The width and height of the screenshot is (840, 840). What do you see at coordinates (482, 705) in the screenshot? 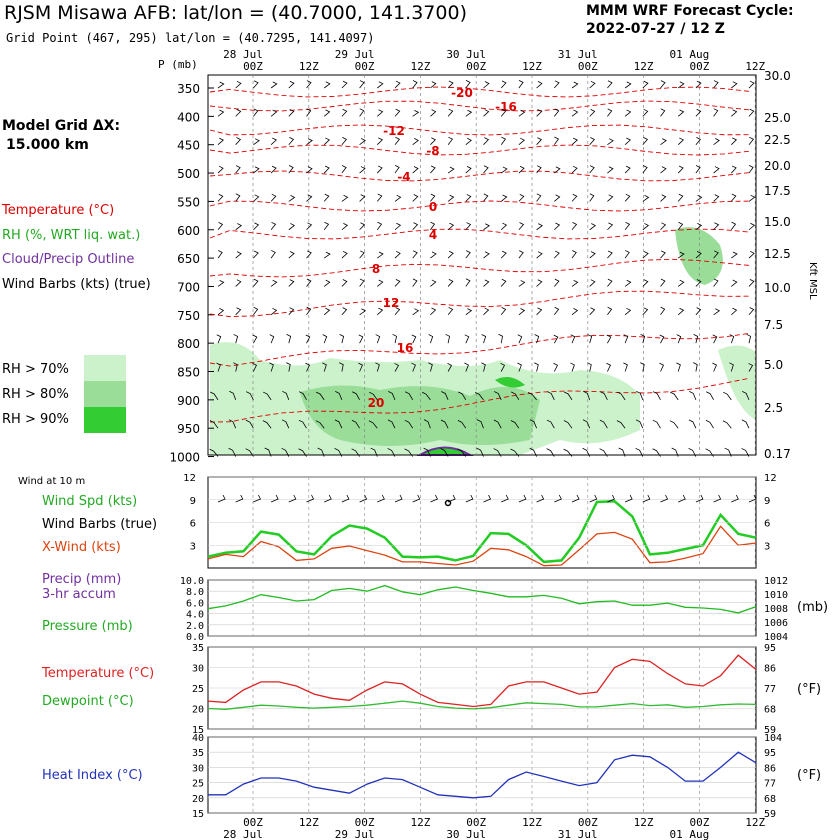
I see `temperature-series-line` at bounding box center [482, 705].